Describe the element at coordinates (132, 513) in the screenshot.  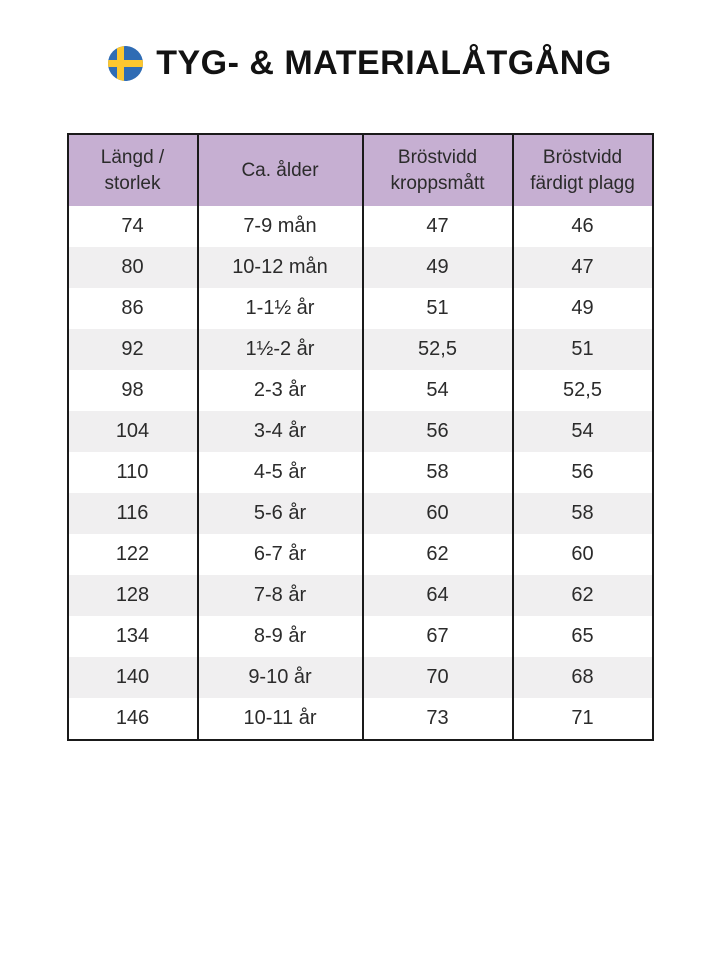
I see `table-cell: 116` at that location.